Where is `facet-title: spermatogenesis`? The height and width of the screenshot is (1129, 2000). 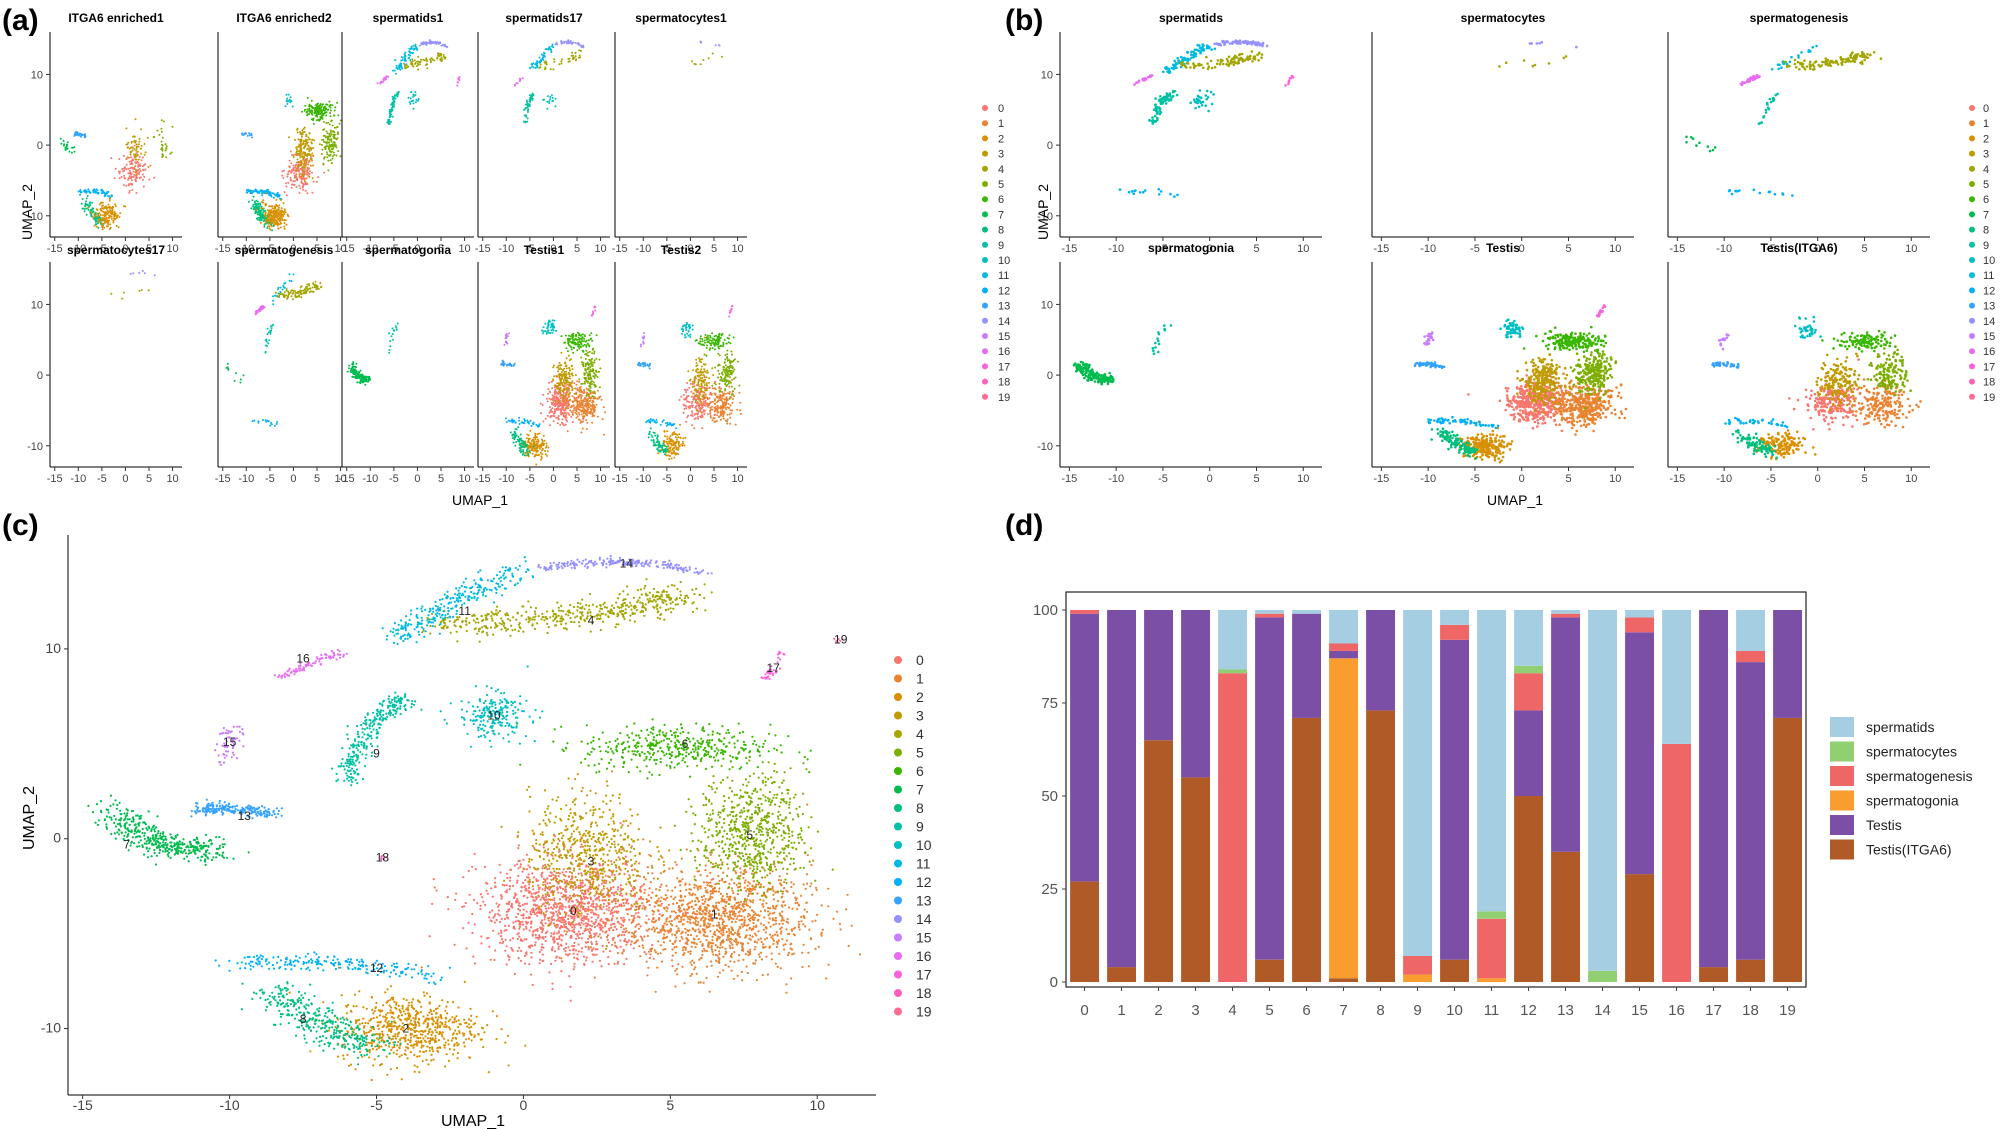 facet-title: spermatogenesis is located at coordinates (284, 250).